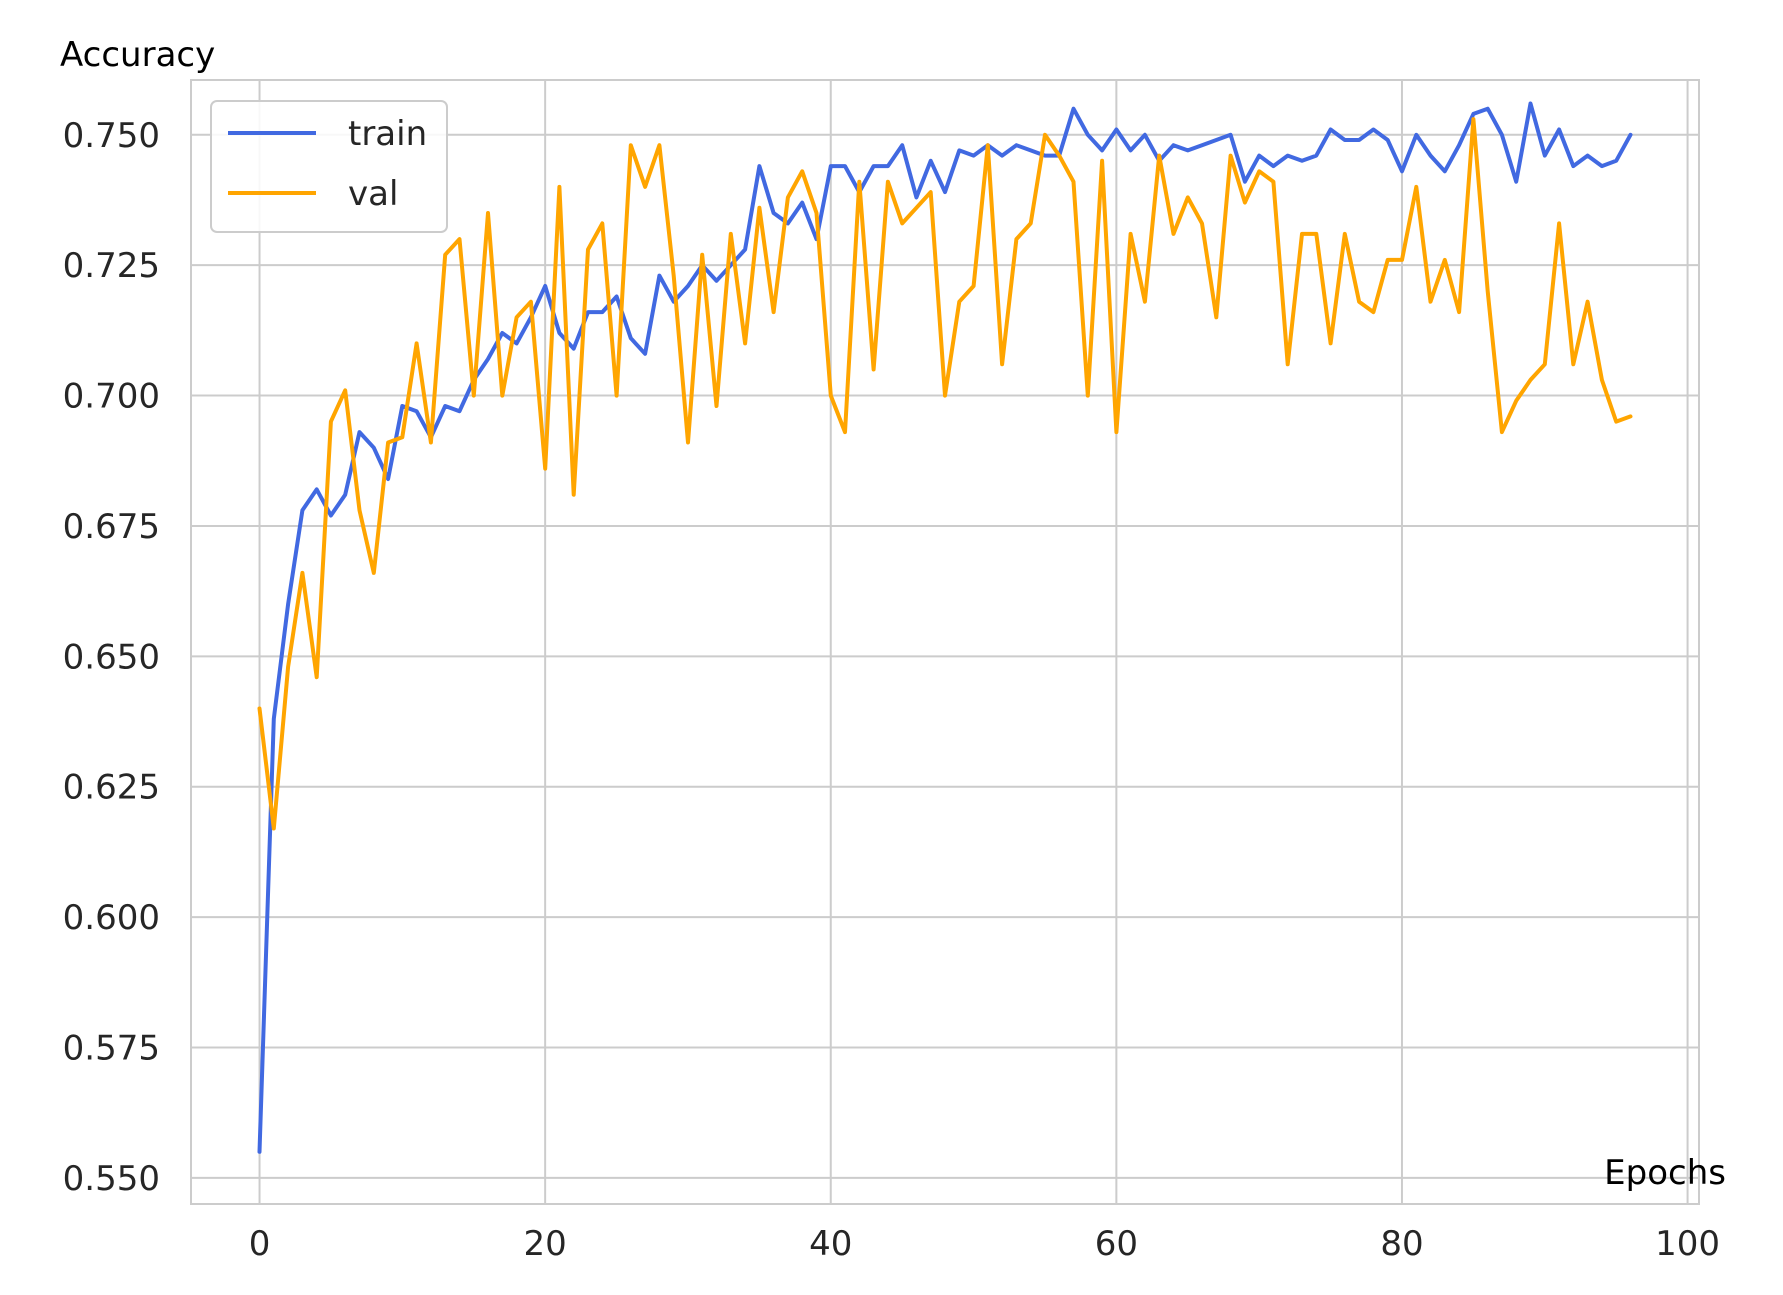  What do you see at coordinates (111, 136) in the screenshot?
I see `y-tick-label: 0.750` at bounding box center [111, 136].